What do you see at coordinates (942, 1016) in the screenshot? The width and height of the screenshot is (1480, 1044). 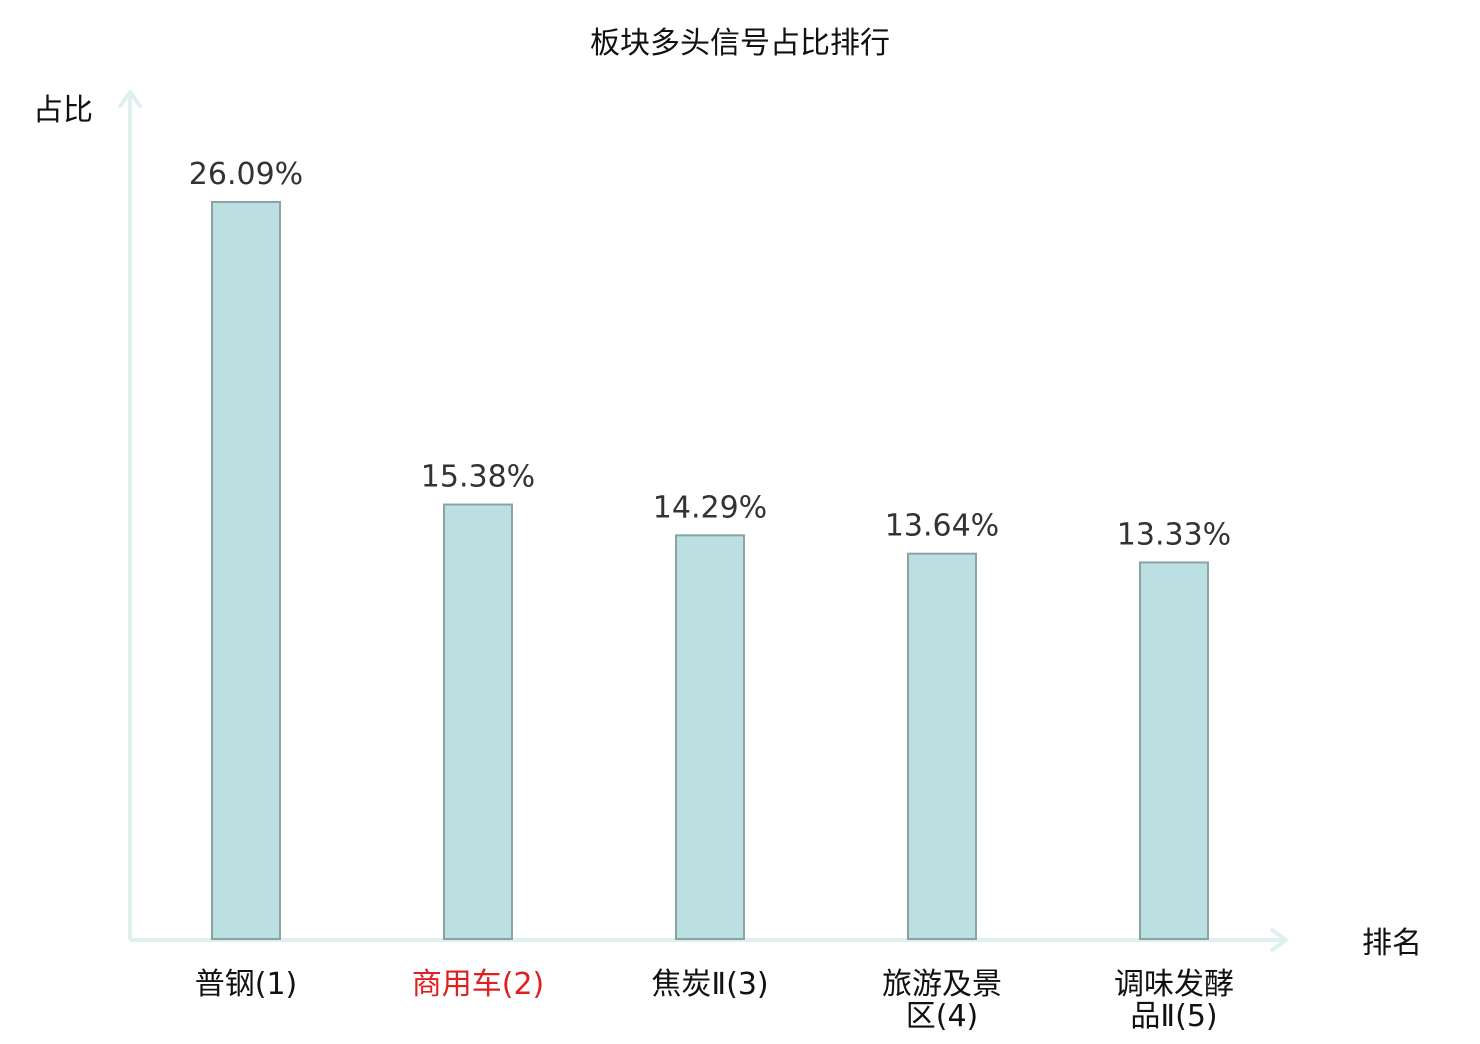 I see `category-label-line: 区(4)` at bounding box center [942, 1016].